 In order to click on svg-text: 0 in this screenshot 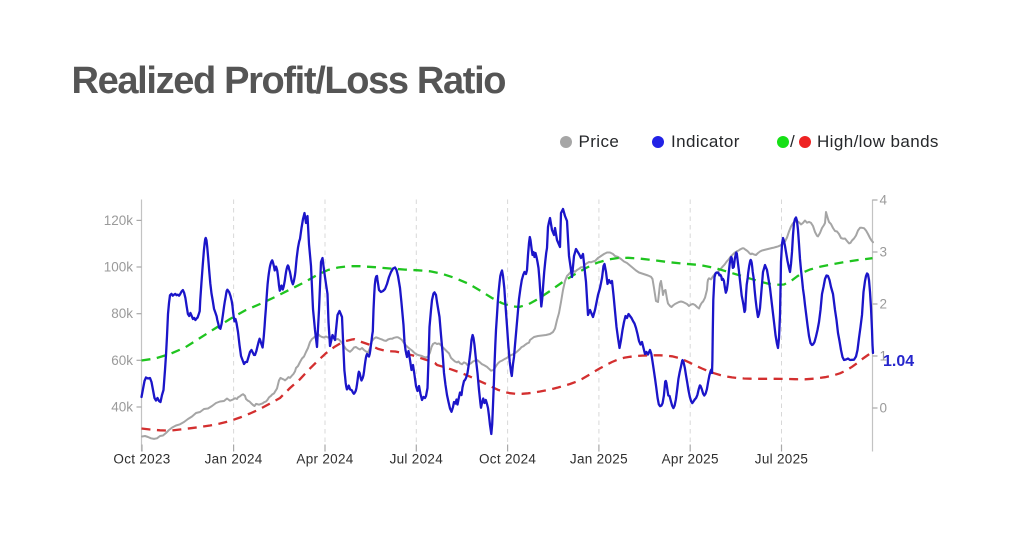, I will do `click(884, 408)`.